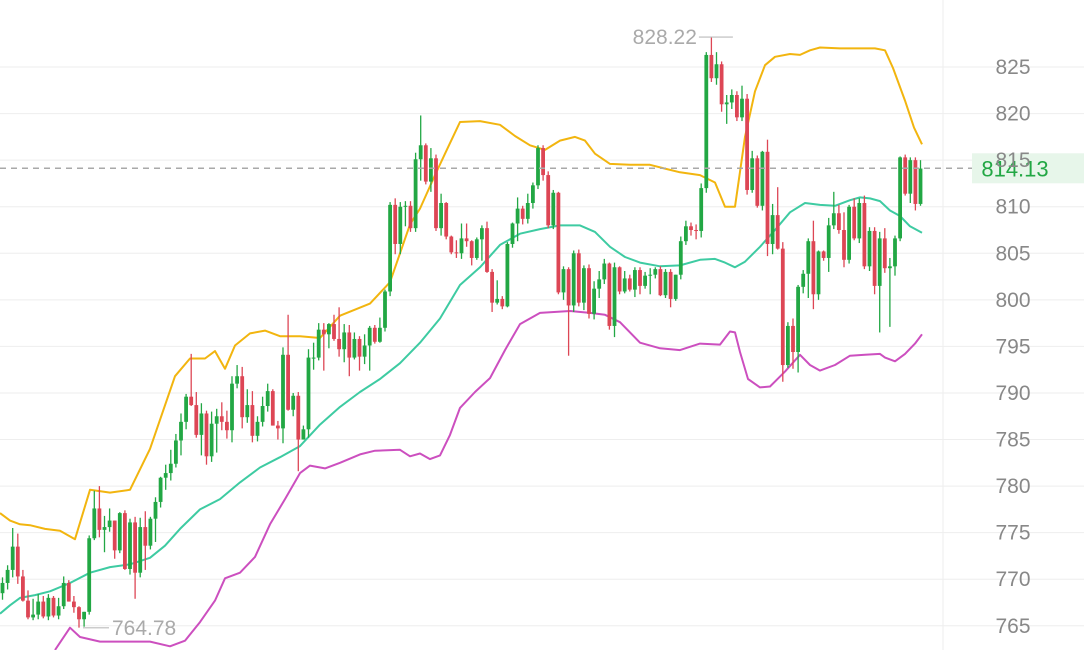 The width and height of the screenshot is (1084, 650). I want to click on y-tick-label: 825, so click(1012, 67).